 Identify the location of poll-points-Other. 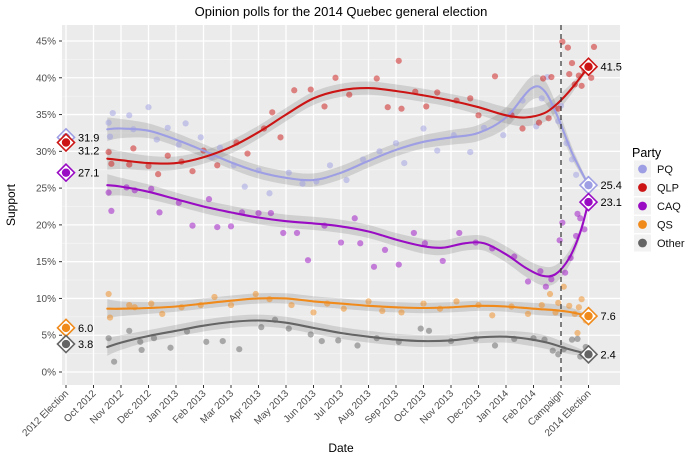
(347, 340).